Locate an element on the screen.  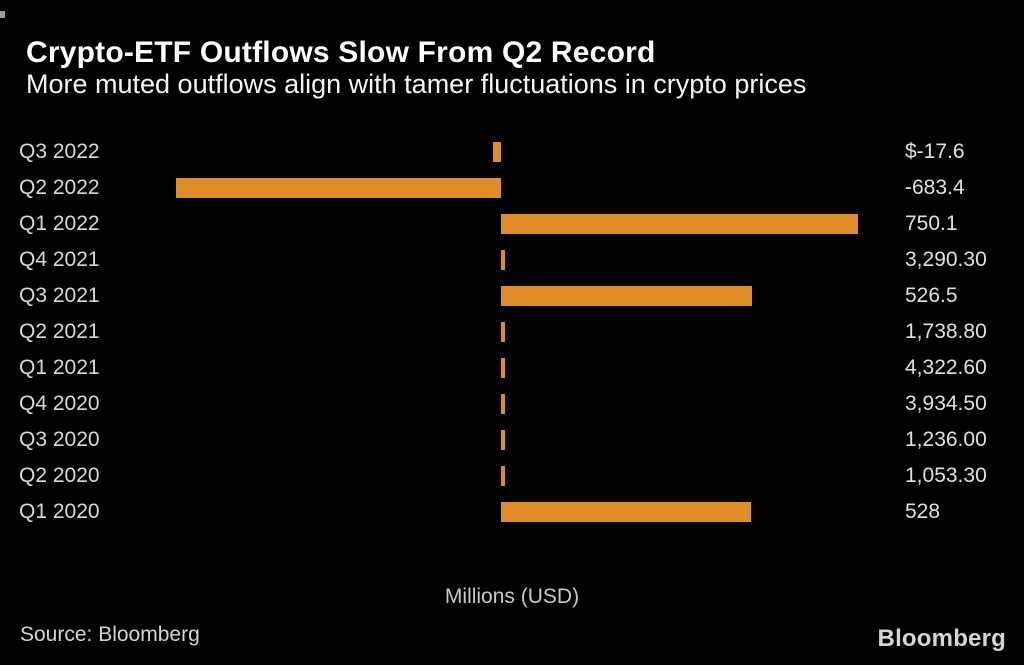
category-label: Q2 2022 is located at coordinates (59, 187).